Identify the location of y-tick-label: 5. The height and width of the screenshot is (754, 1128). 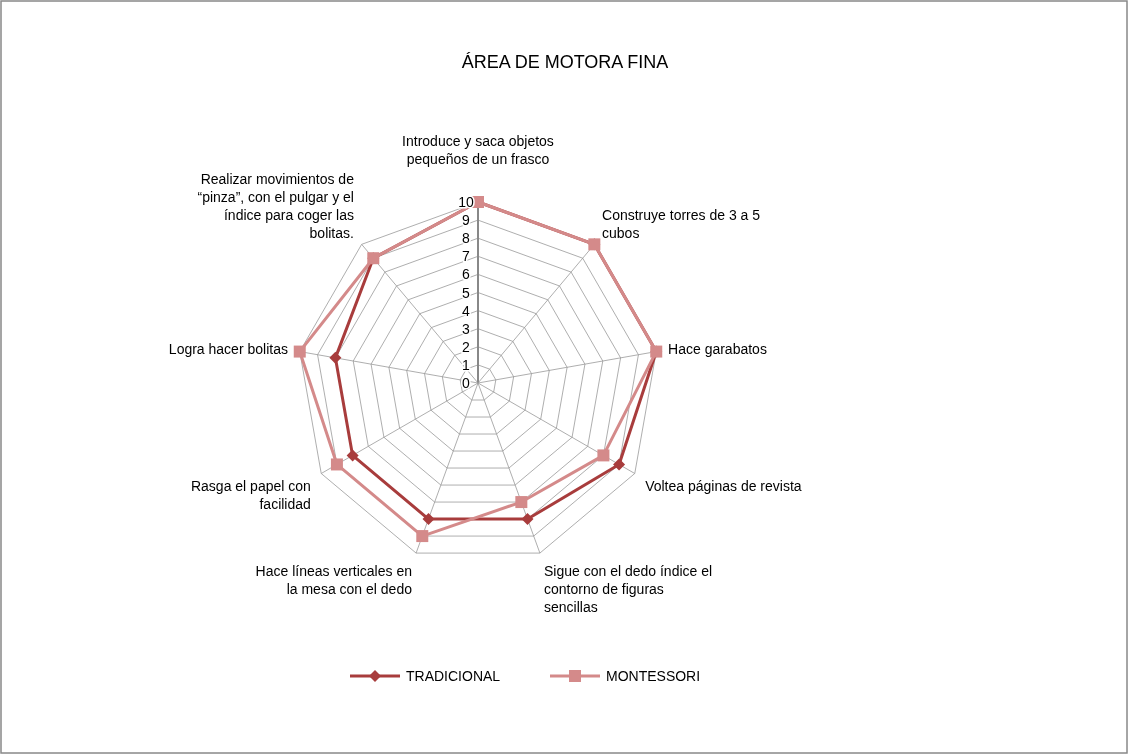
(466, 292).